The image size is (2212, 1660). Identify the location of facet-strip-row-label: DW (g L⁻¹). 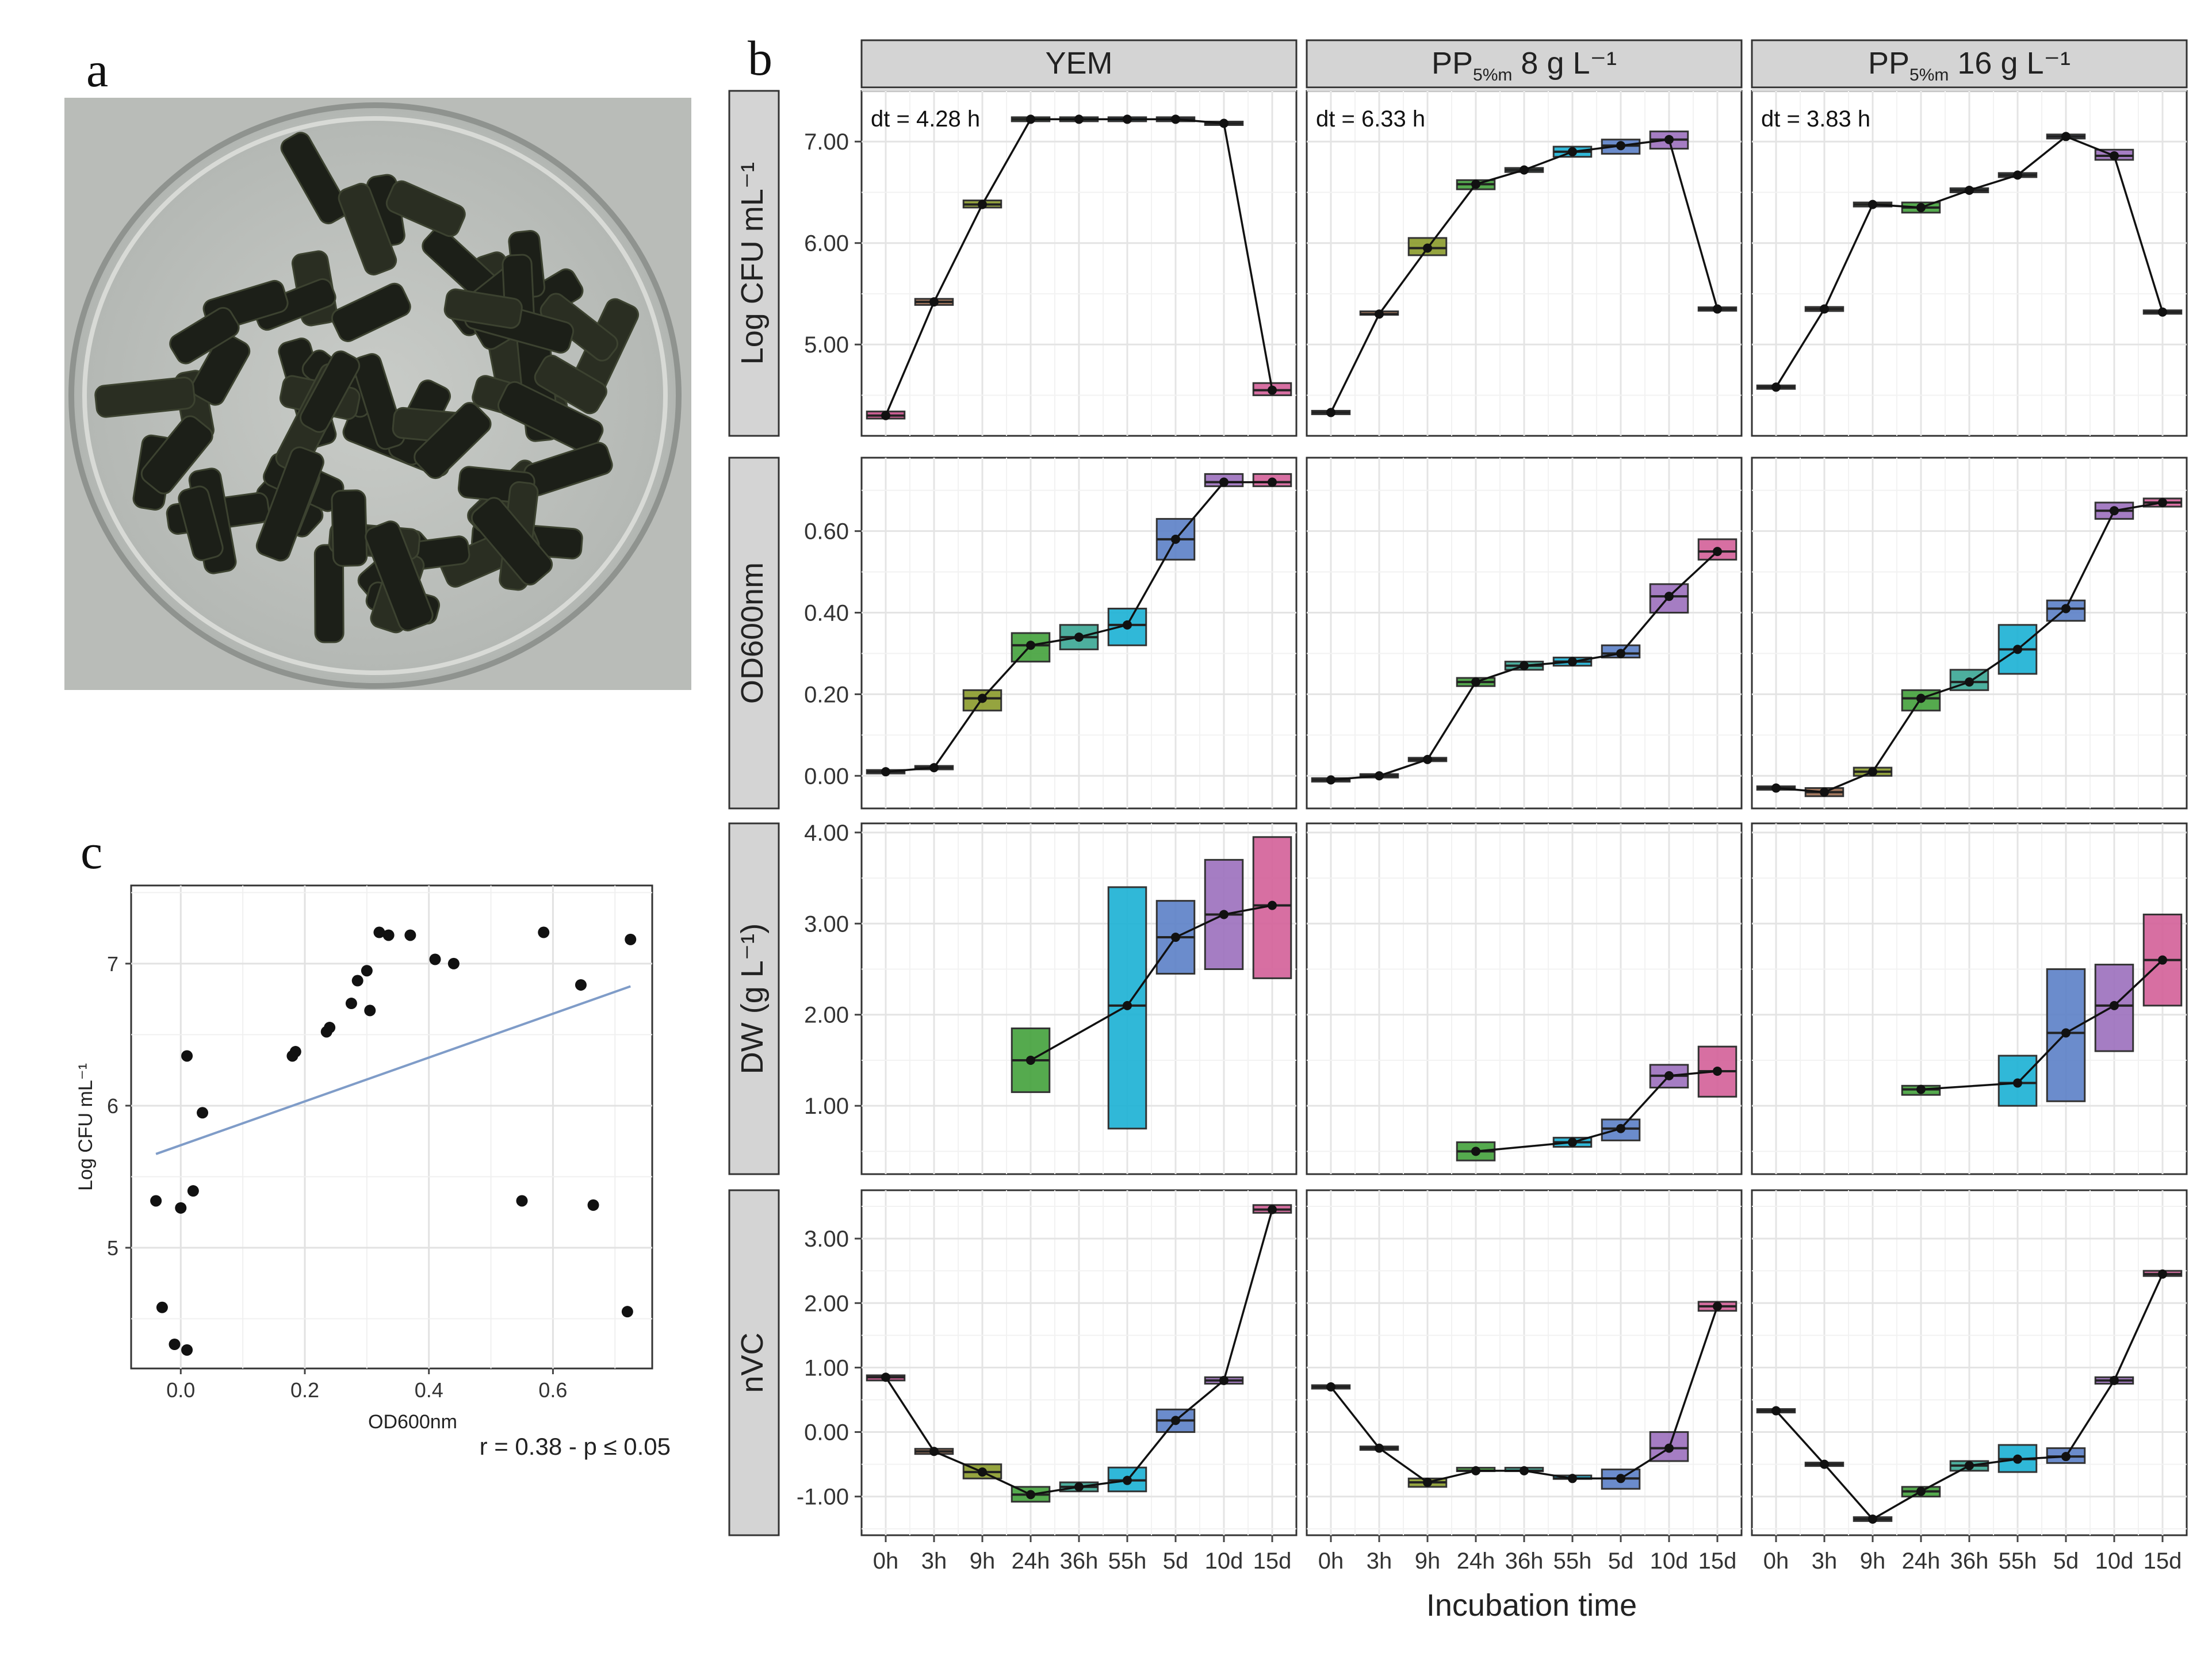
(752, 999).